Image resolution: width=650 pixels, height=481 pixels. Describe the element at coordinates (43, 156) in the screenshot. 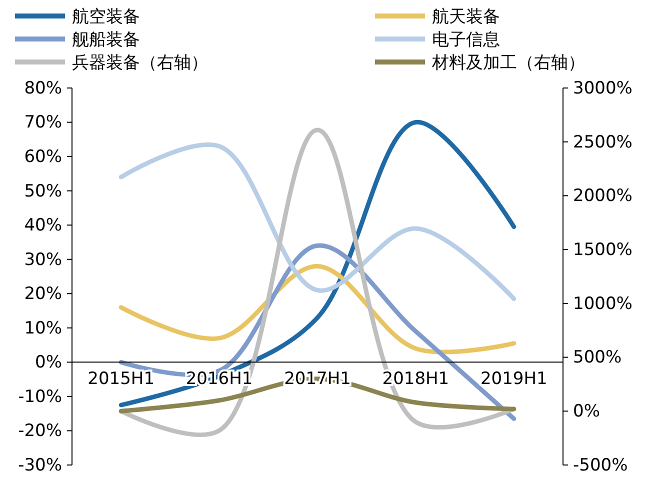

I see `y-tick-label: 60%` at that location.